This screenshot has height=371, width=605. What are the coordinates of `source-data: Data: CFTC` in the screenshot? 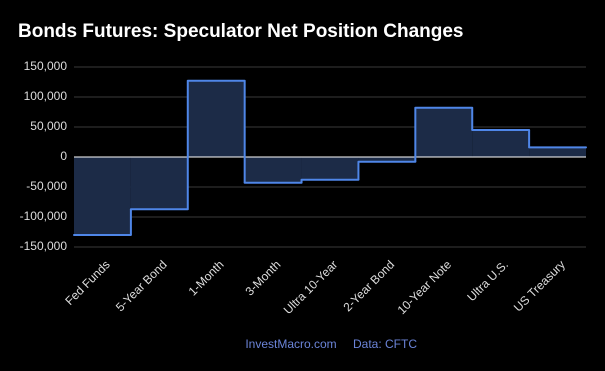 It's located at (385, 344).